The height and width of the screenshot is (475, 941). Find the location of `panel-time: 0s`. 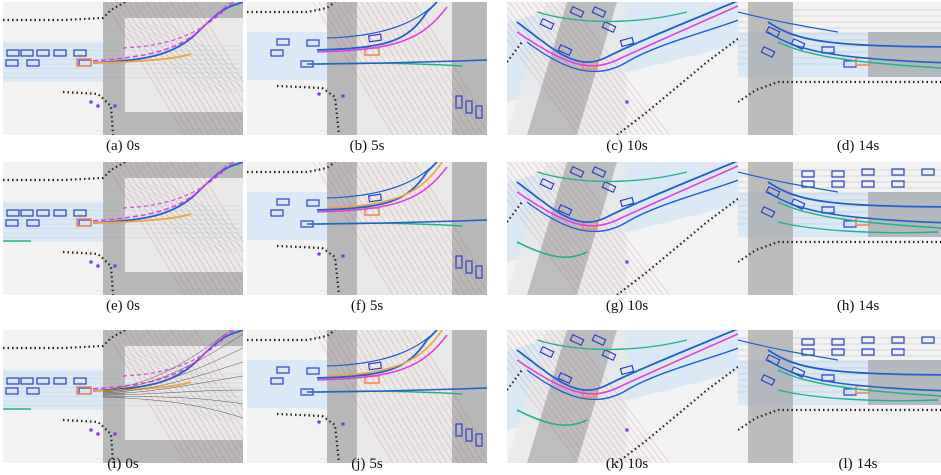

panel-time: 0s is located at coordinates (133, 146).